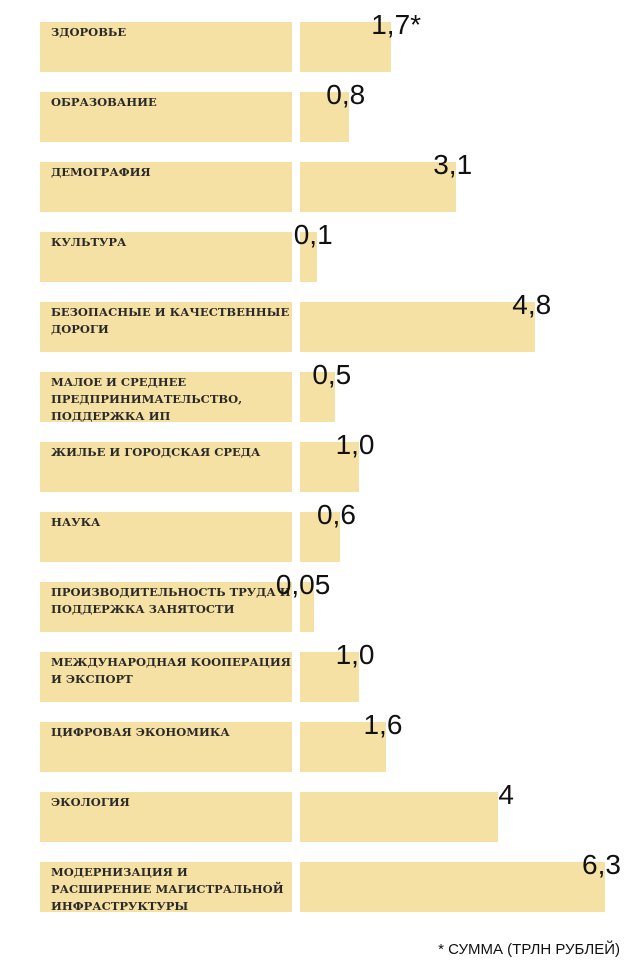 This screenshot has height=980, width=640. What do you see at coordinates (89, 32) in the screenshot?
I see `category-label: ЗДОРОВЬЕ` at bounding box center [89, 32].